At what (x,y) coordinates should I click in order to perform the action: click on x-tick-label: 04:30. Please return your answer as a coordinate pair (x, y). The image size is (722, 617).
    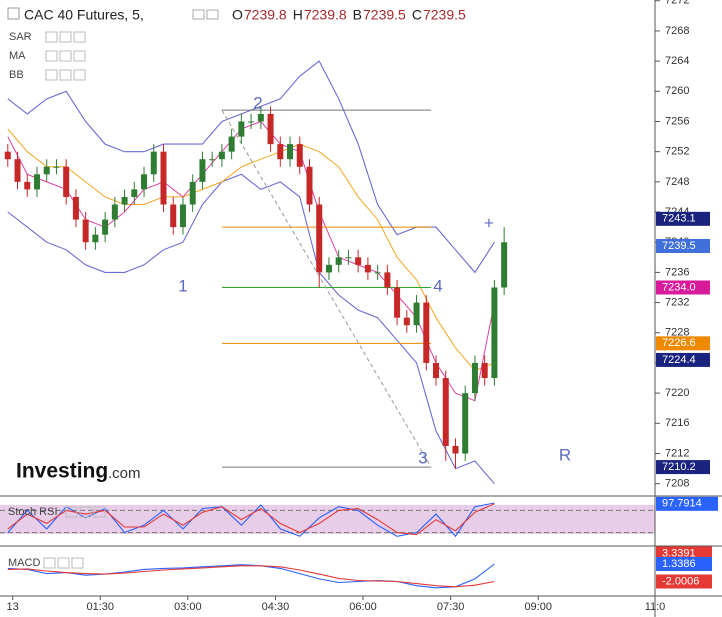
    Looking at the image, I should click on (276, 607).